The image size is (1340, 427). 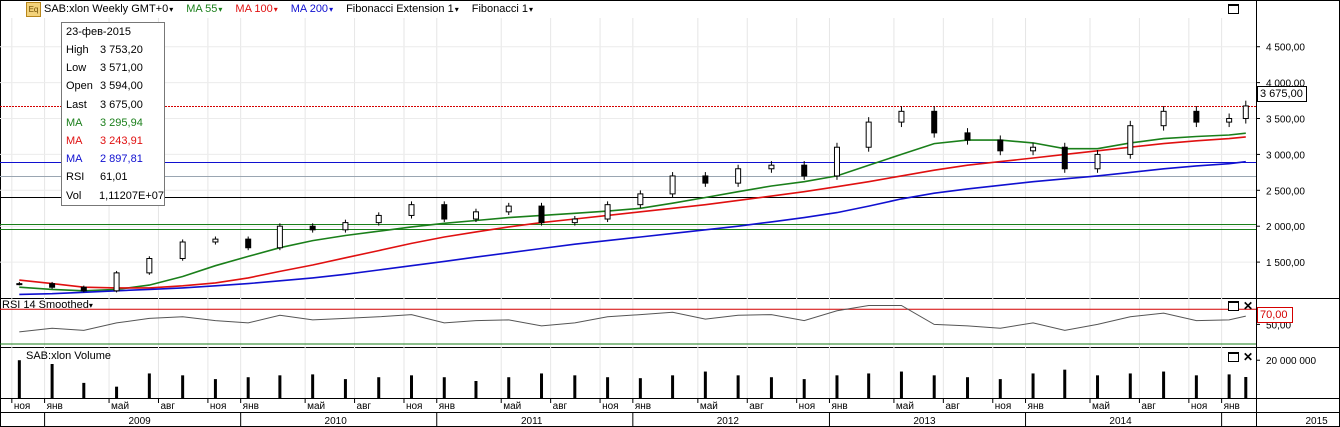 I want to click on info-row: Open 3 594,00, so click(x=113, y=86).